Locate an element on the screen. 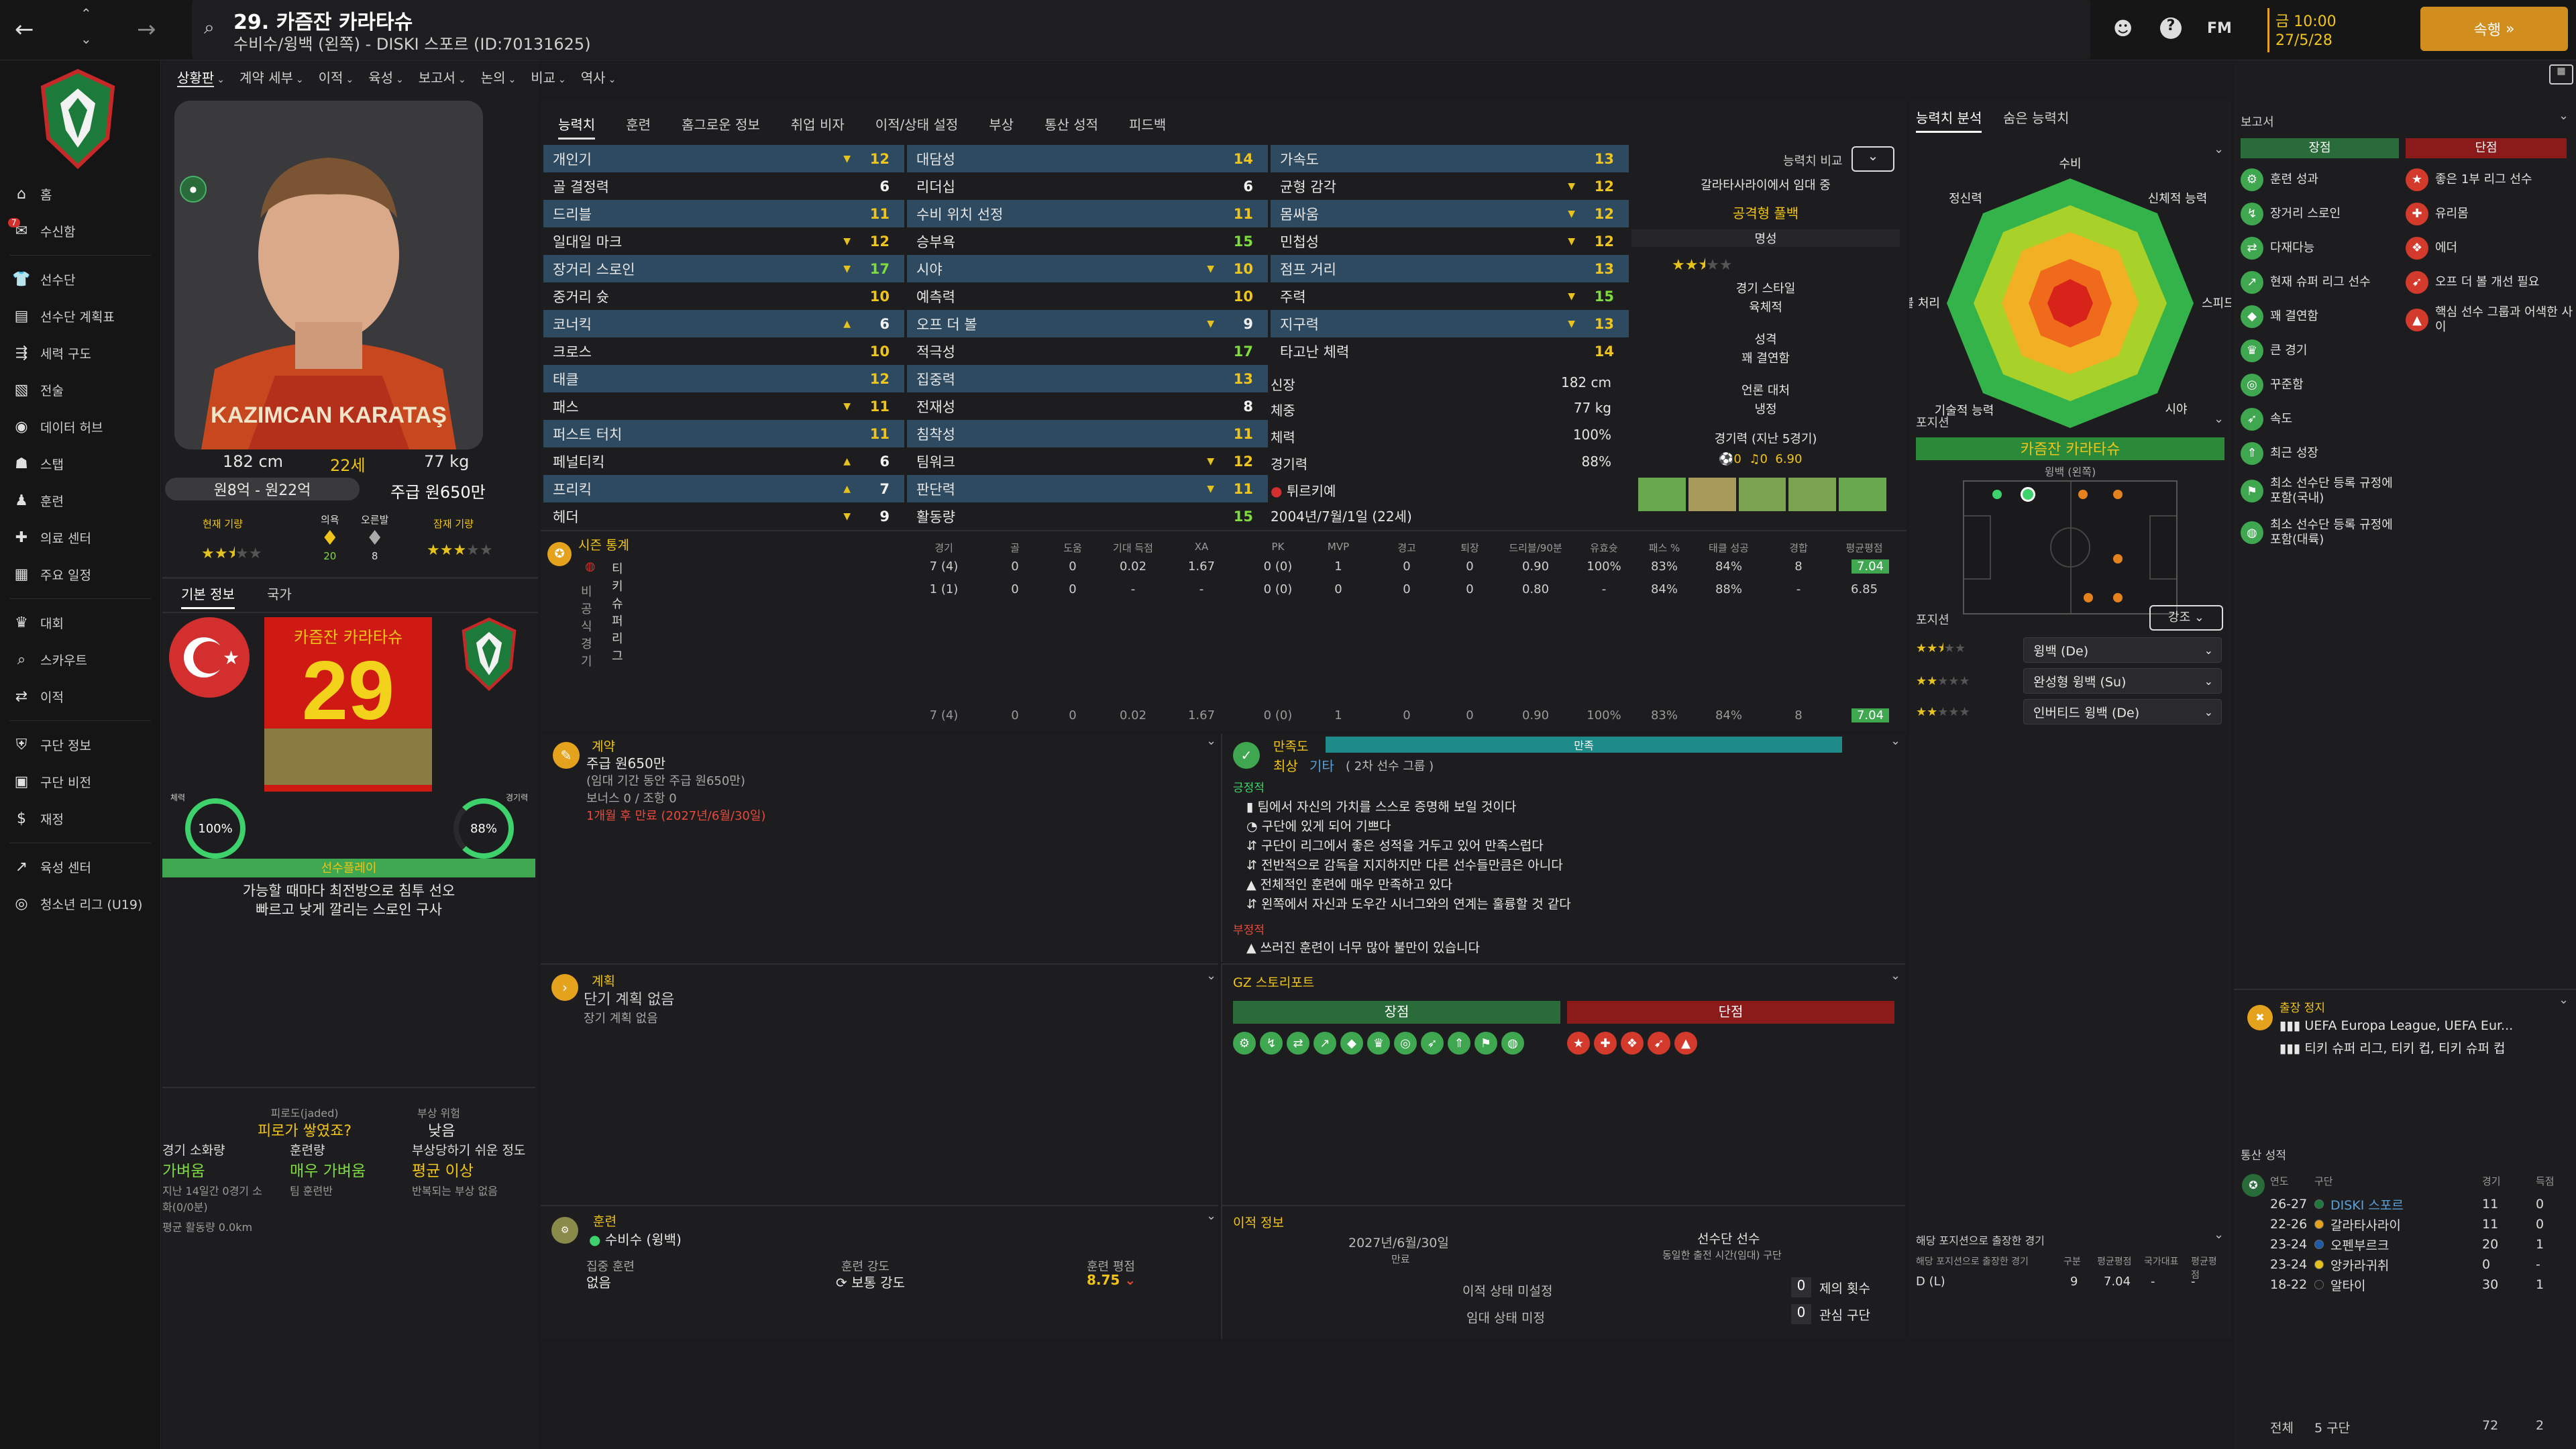 The width and height of the screenshot is (2576, 1449). career-row: 18-22 알타이 30 1 is located at coordinates (2421, 1285).